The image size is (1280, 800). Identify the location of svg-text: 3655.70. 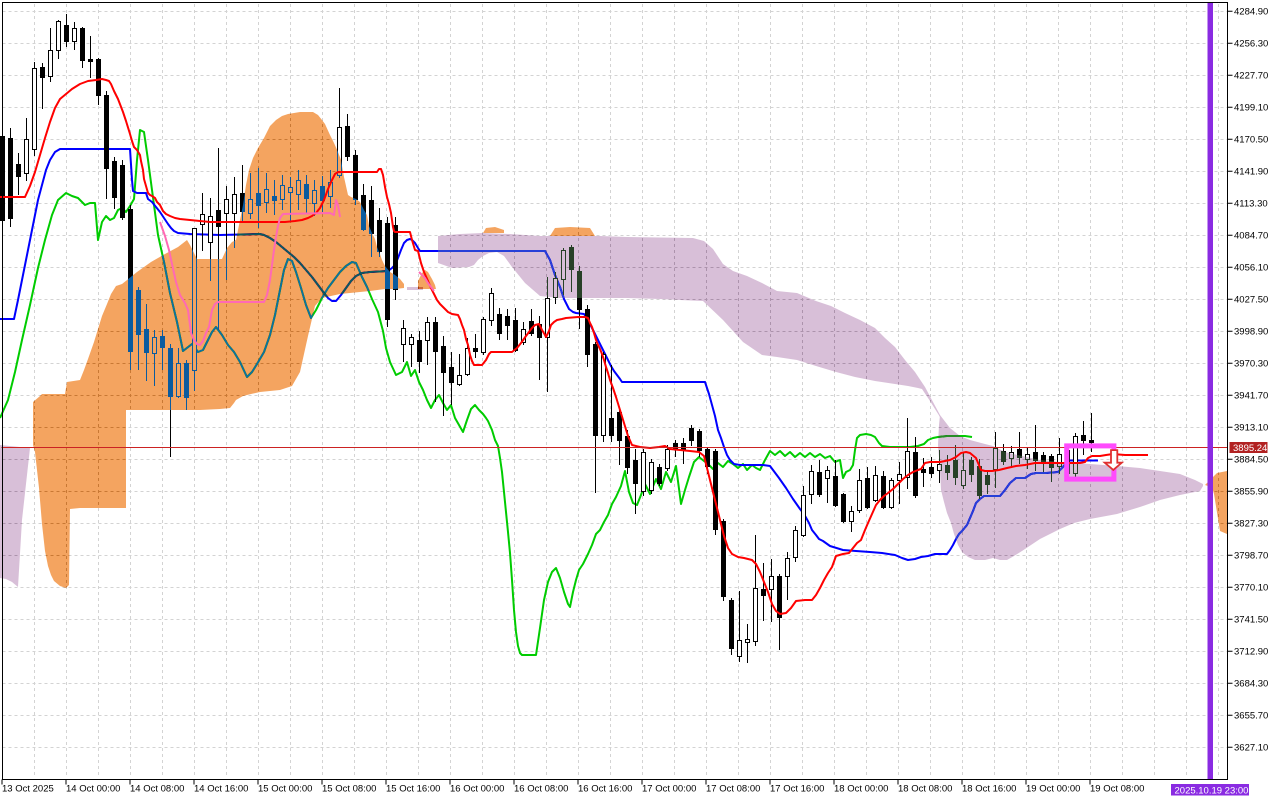
(1251, 715).